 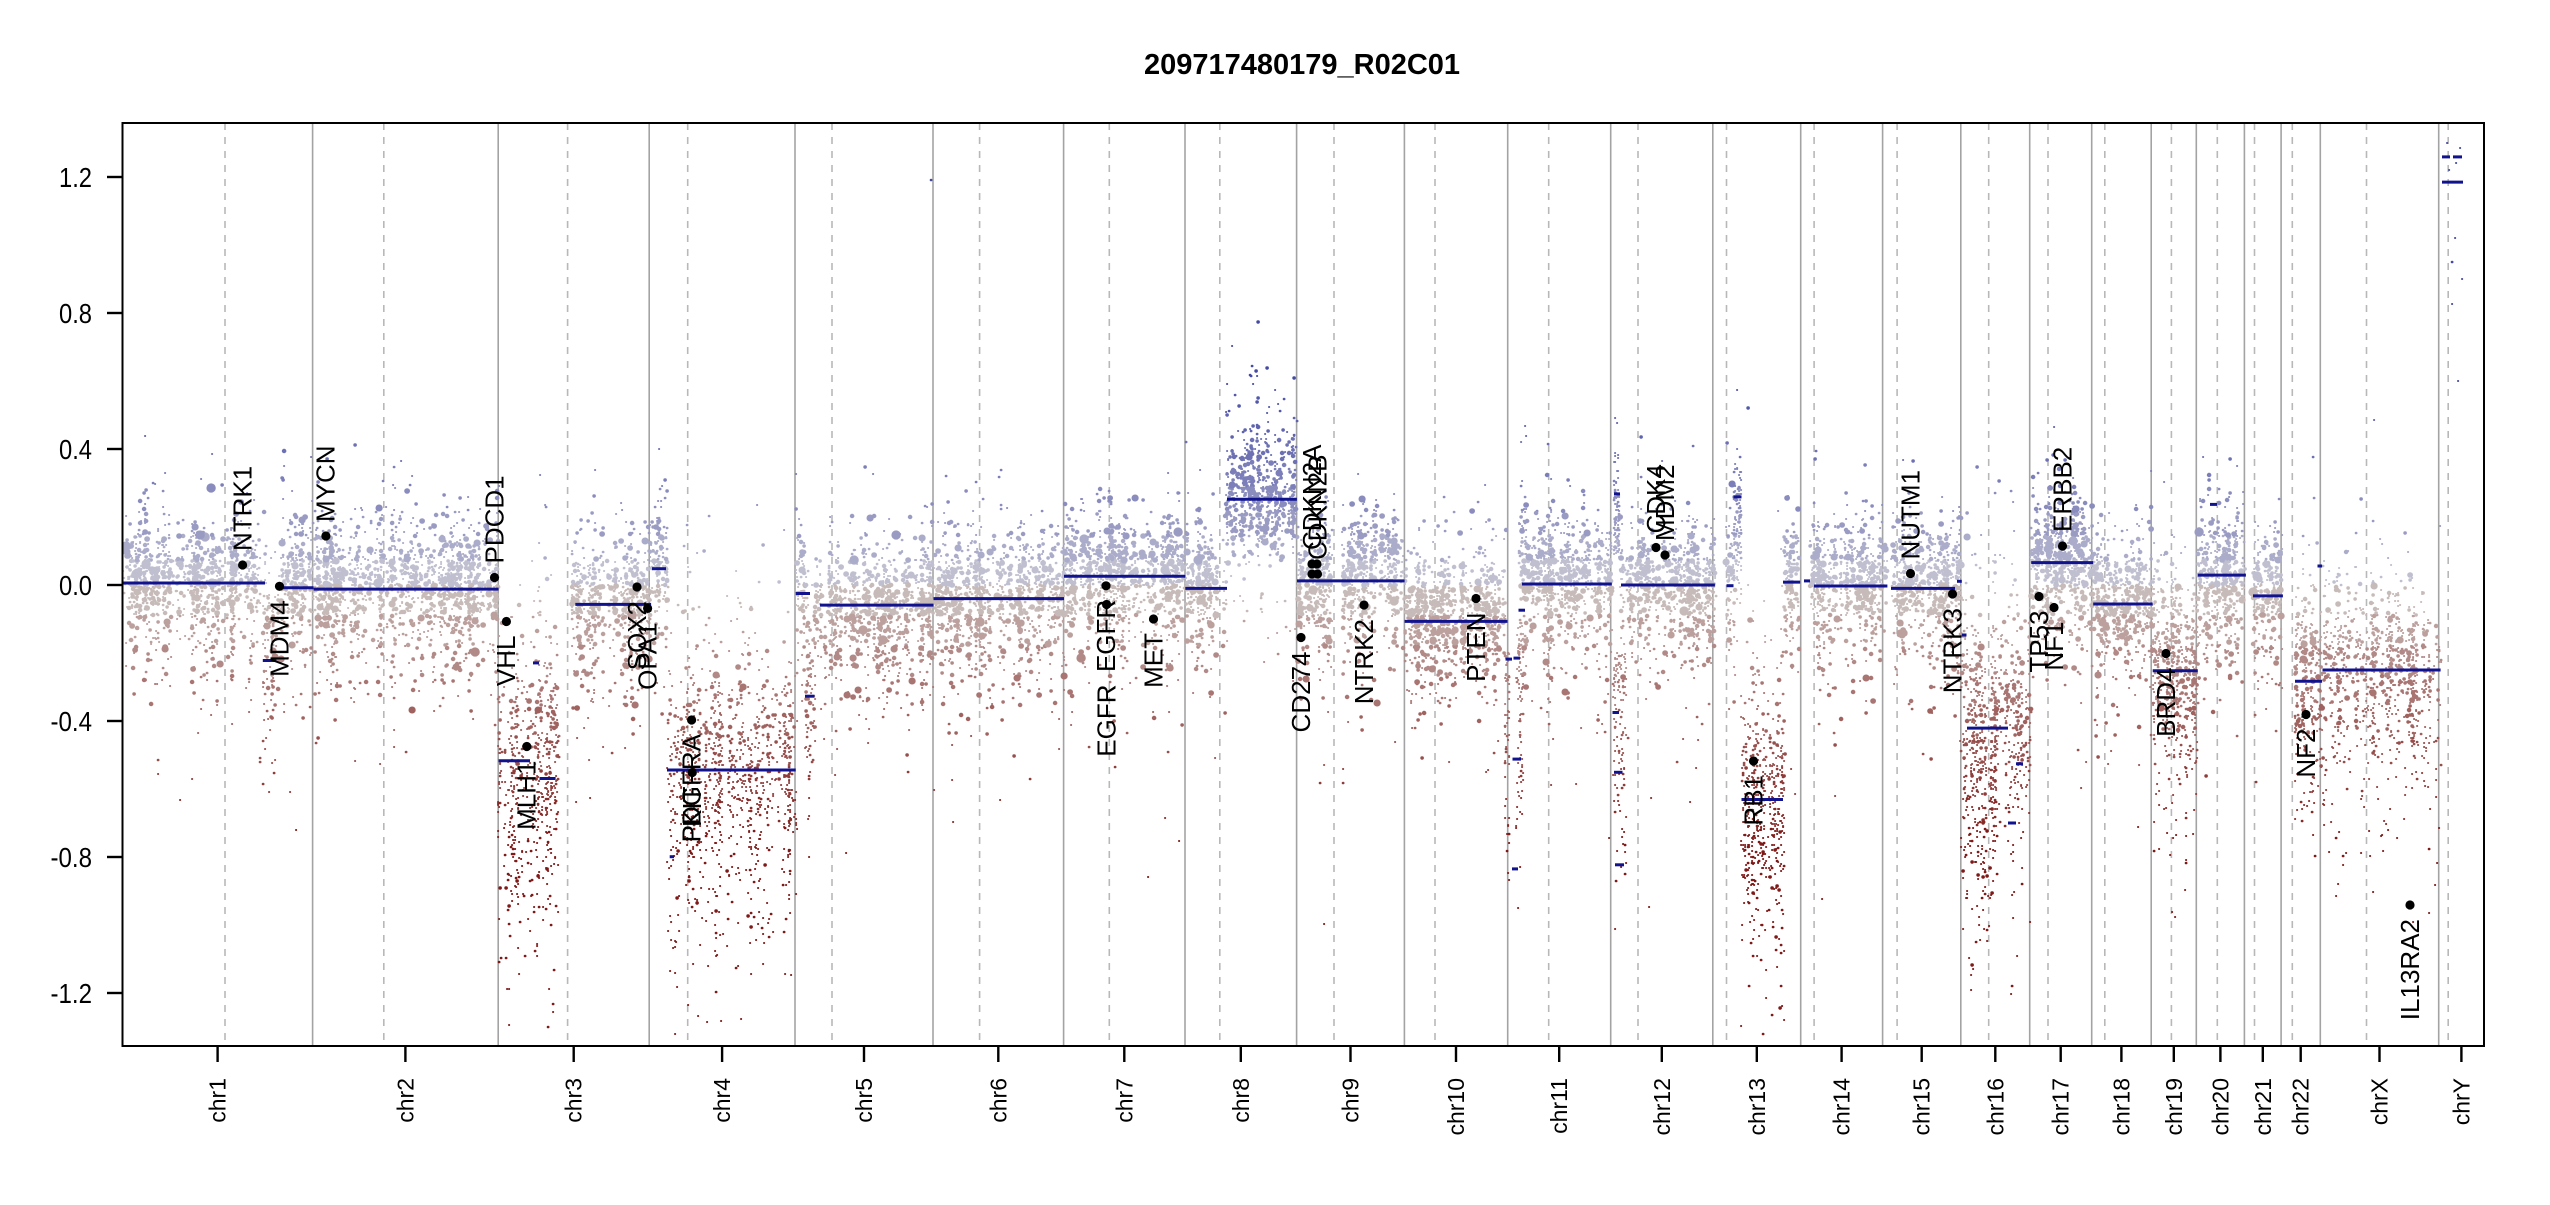 I want to click on svg-text: -0.8, so click(x=72, y=857).